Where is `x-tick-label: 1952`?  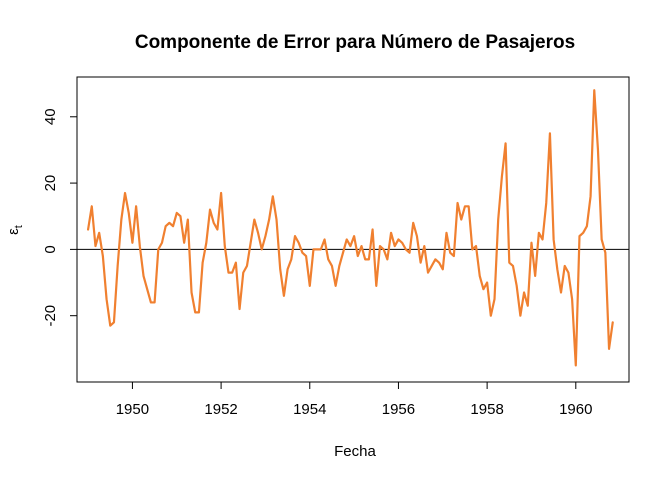
x-tick-label: 1952 is located at coordinates (220, 409).